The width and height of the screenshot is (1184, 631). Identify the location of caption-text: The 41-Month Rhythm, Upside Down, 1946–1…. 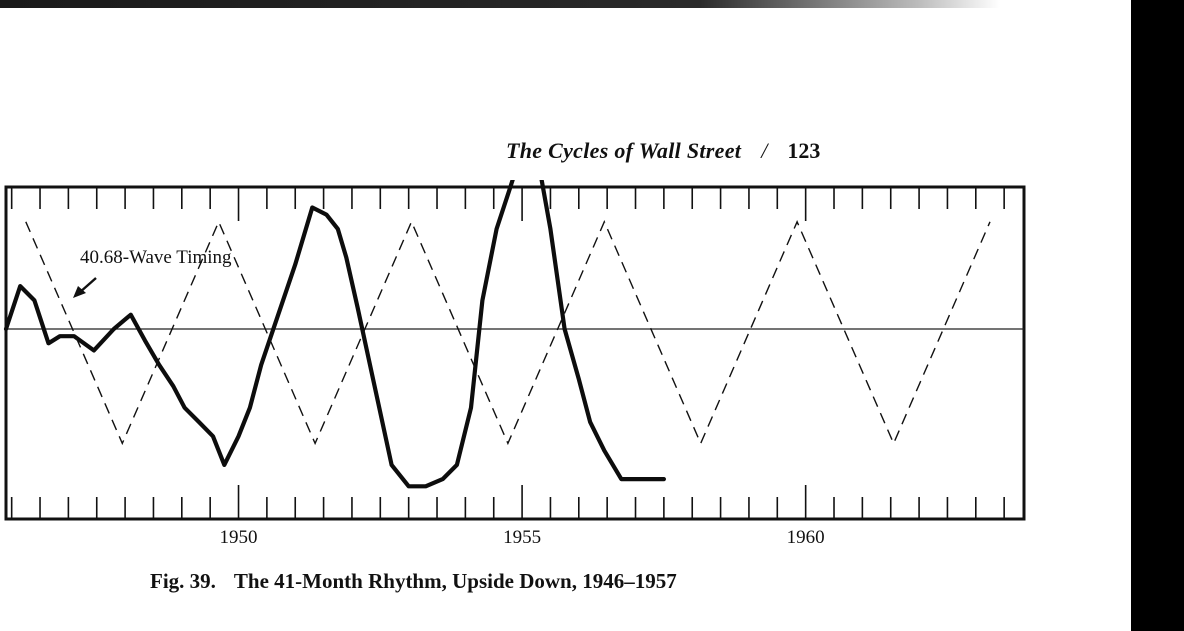
(455, 581).